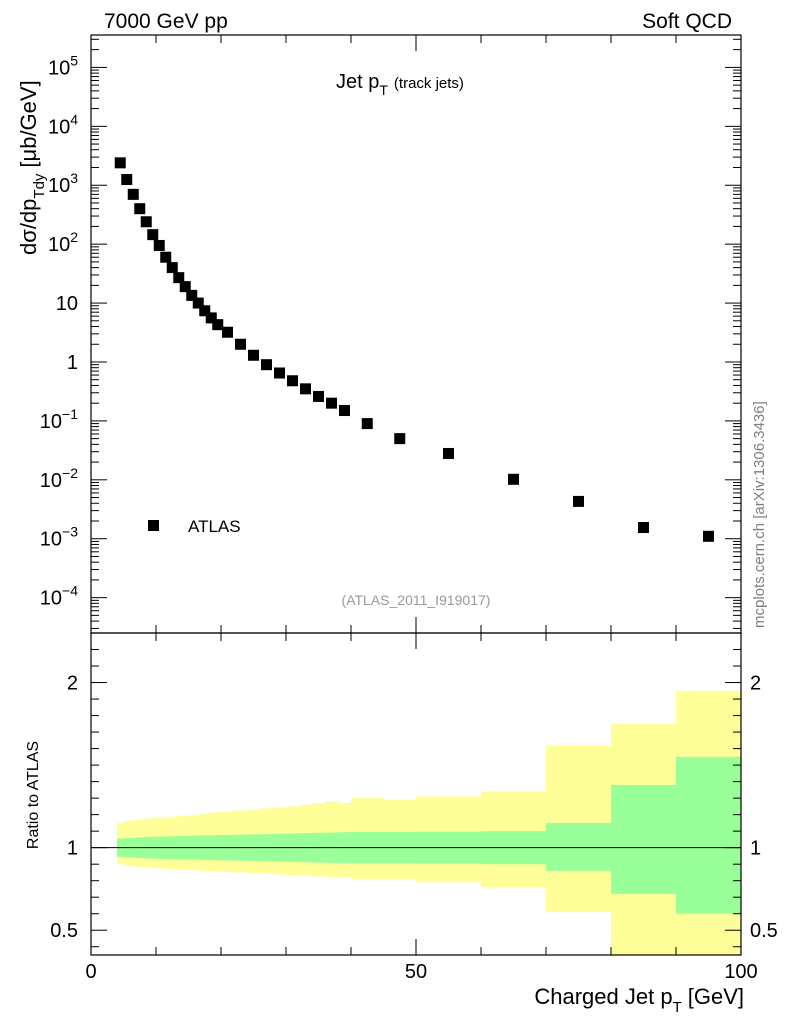 Image resolution: width=786 pixels, height=1024 pixels. What do you see at coordinates (74, 237) in the screenshot?
I see `y-tick-label-exponent: 2` at bounding box center [74, 237].